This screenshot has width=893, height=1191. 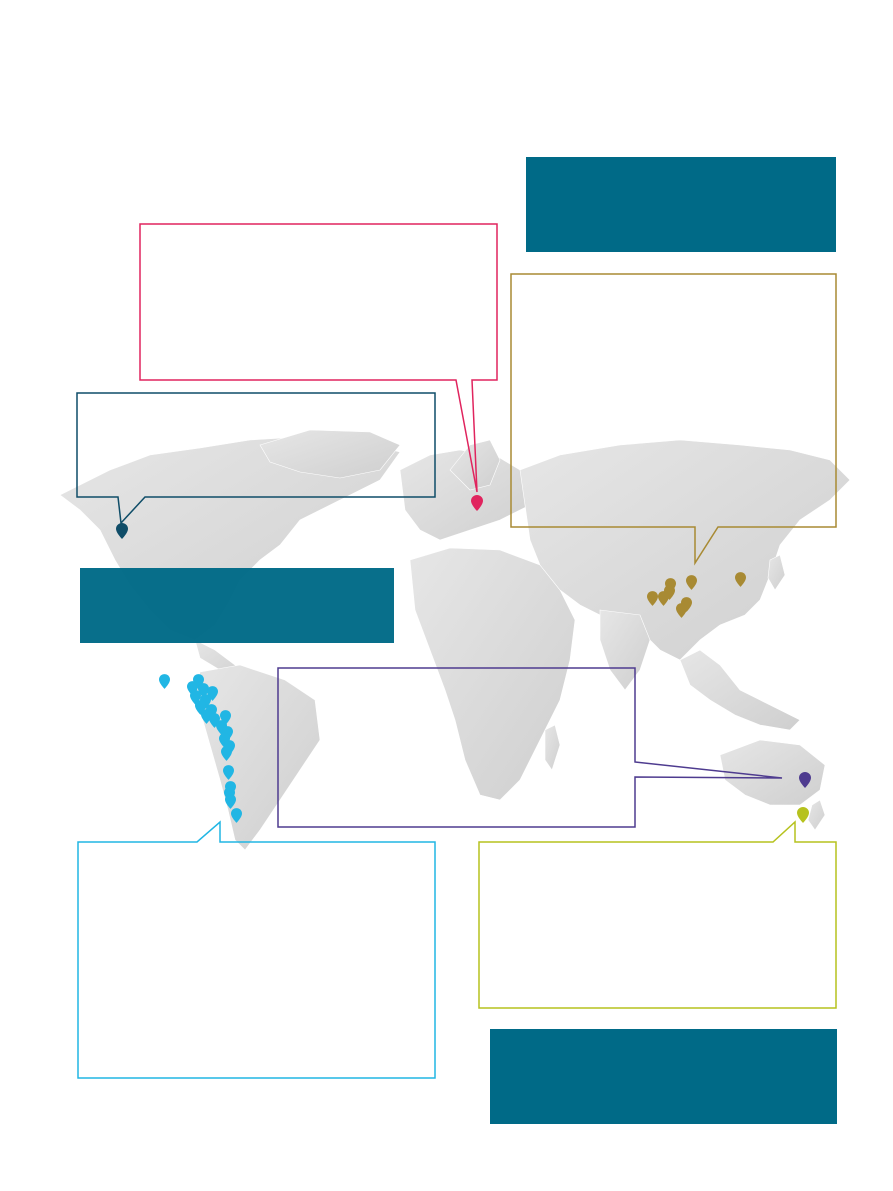 I want to click on callout-purple, so click(x=530, y=747).